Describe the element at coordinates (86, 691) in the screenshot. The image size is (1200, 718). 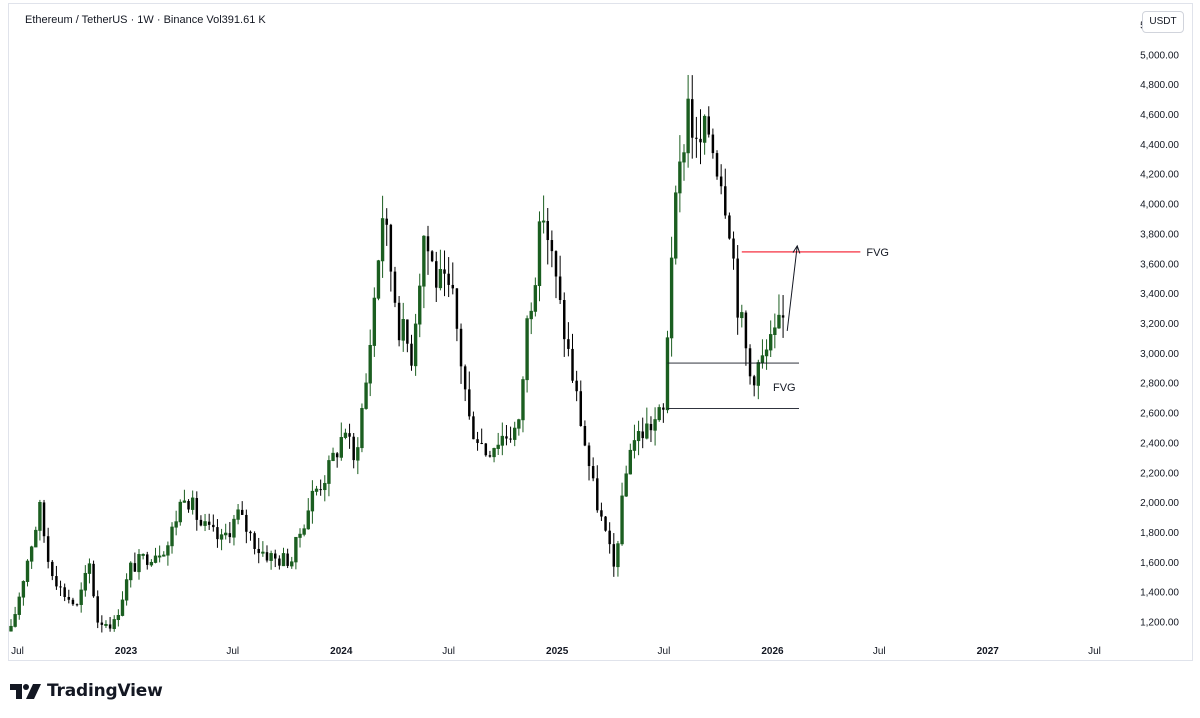
I see `tradingview-brand: TradingView` at that location.